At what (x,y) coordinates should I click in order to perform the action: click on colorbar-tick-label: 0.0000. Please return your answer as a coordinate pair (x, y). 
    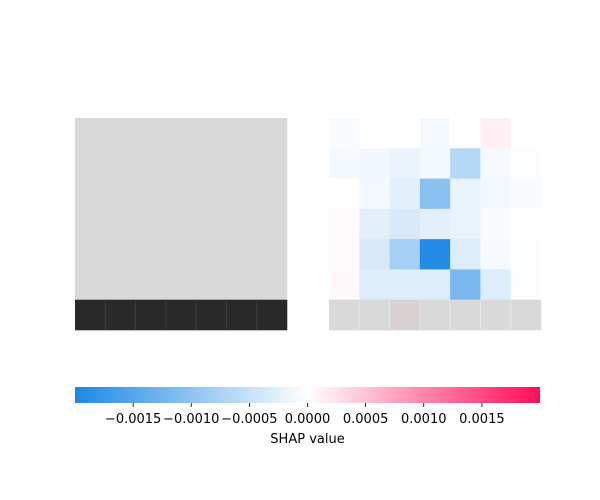
    Looking at the image, I should click on (308, 419).